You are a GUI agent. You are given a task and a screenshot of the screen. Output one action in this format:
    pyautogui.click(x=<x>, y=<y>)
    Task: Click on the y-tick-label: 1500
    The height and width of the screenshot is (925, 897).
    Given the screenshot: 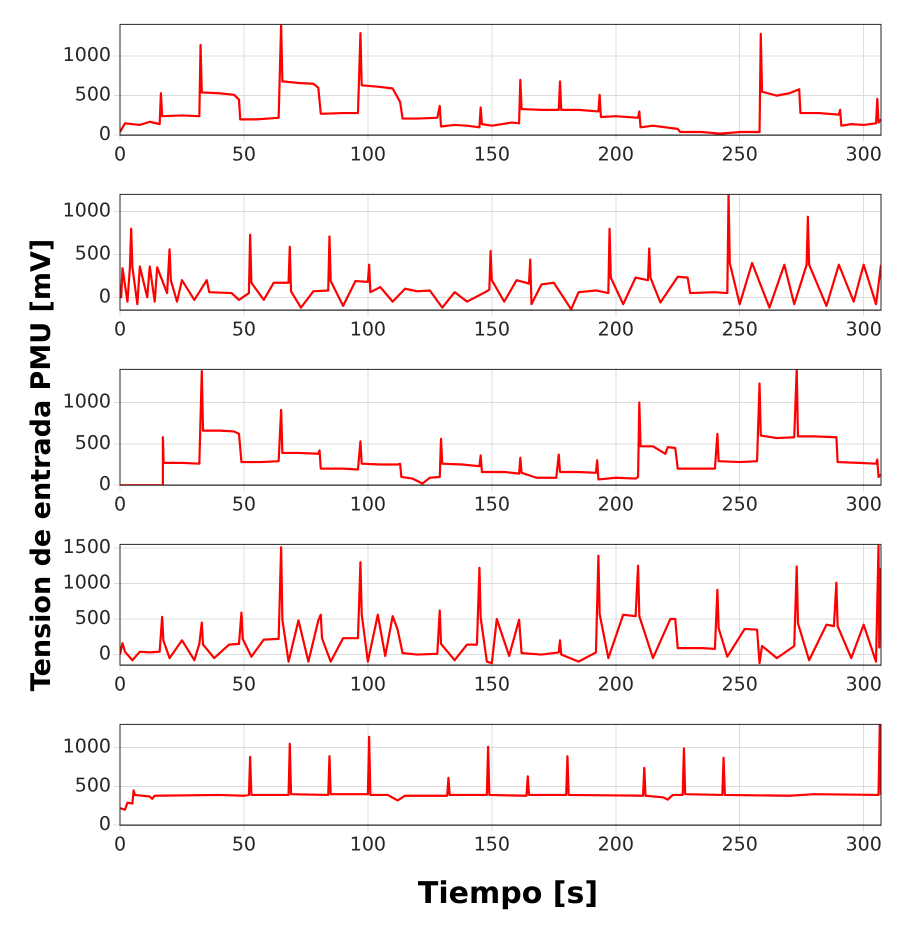 What is the action you would take?
    pyautogui.click(x=86, y=547)
    